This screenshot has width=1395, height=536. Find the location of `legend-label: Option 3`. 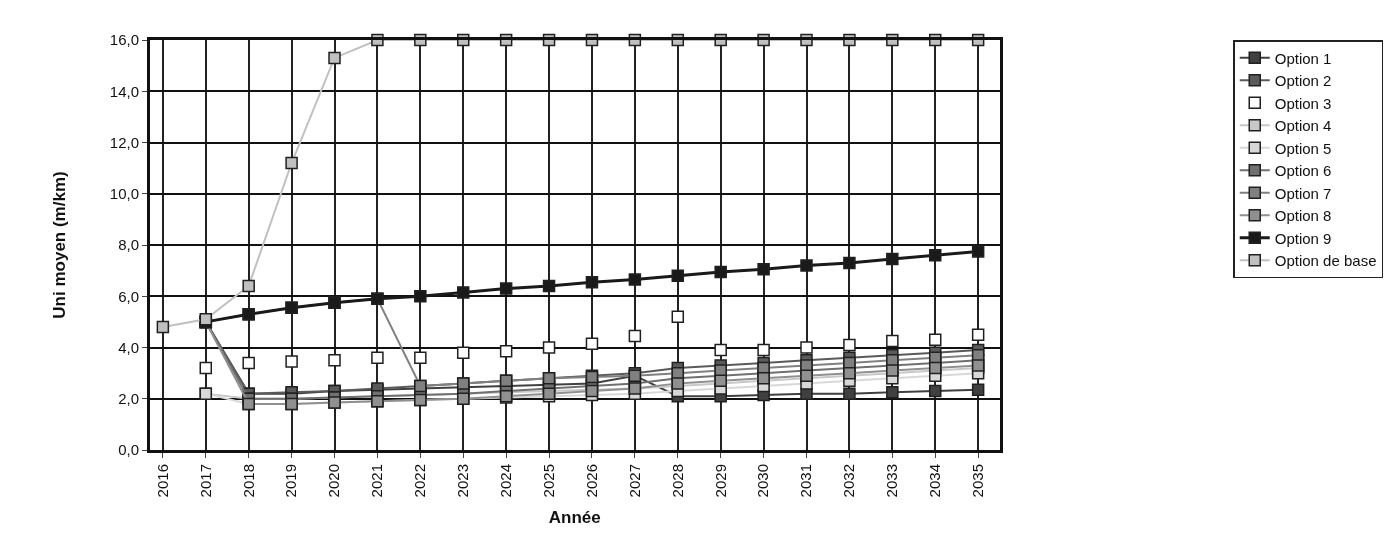

legend-label: Option 3 is located at coordinates (1303, 103).